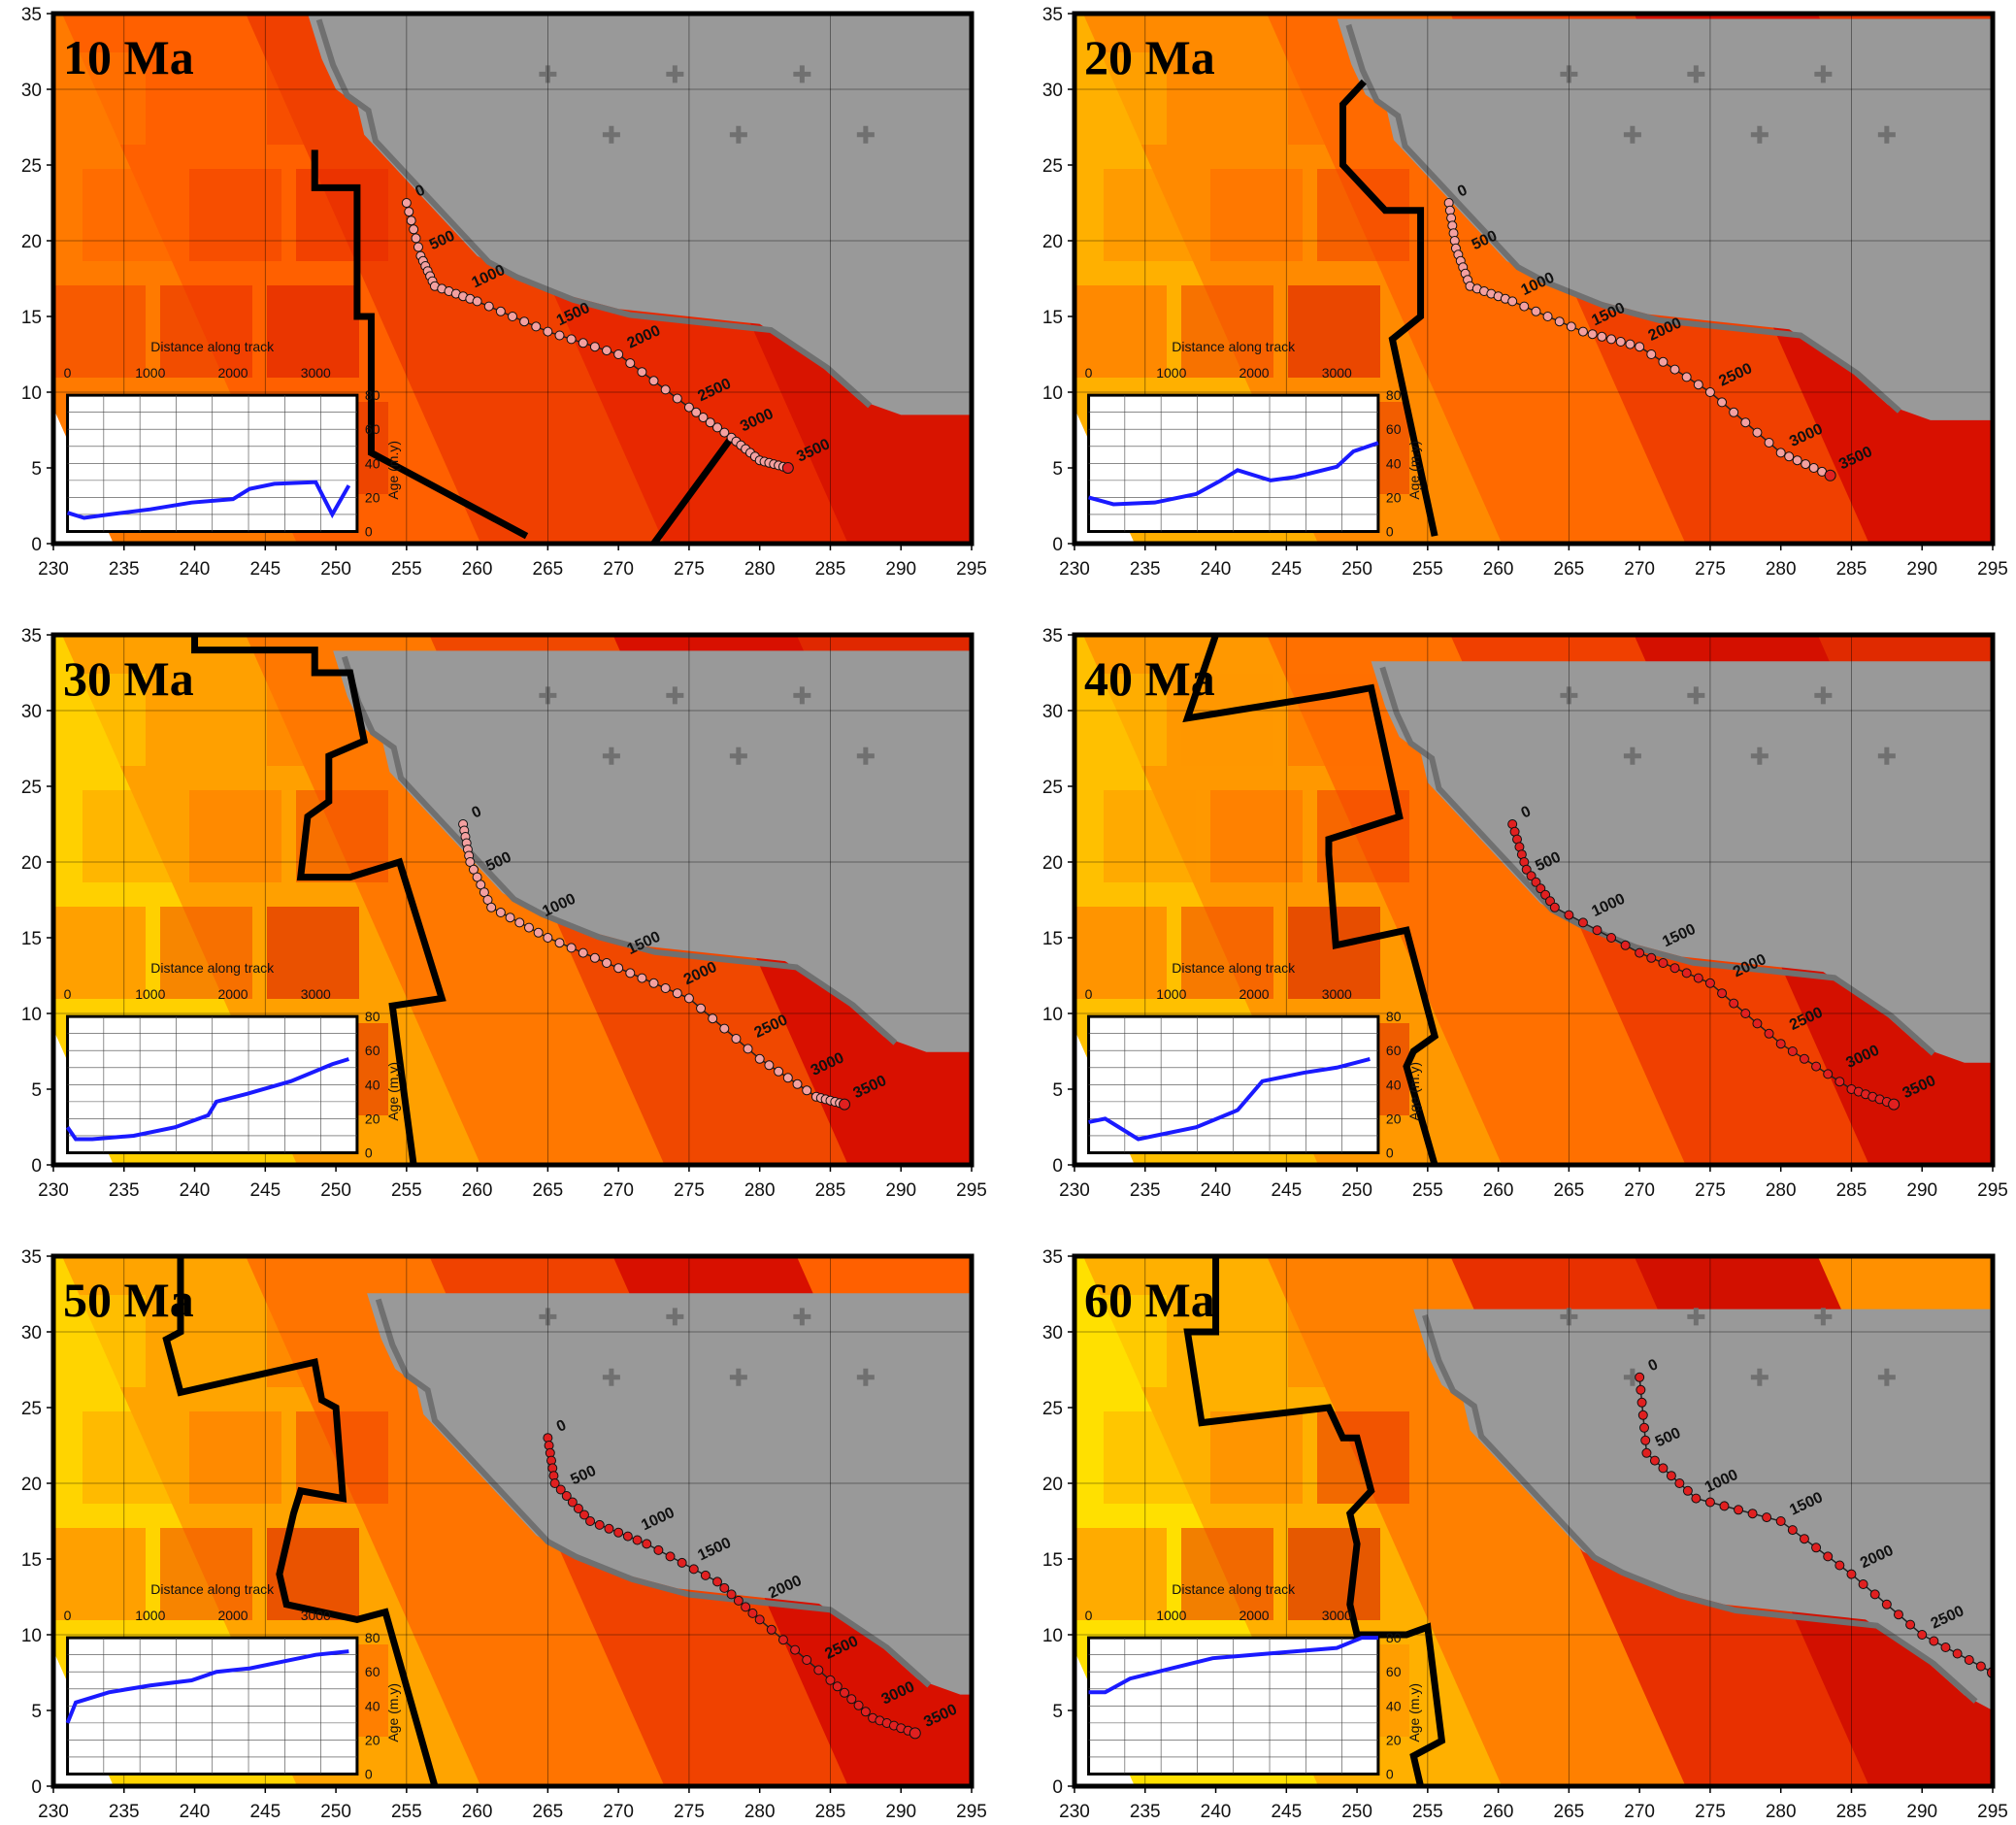 The height and width of the screenshot is (1825, 2016). What do you see at coordinates (1052, 1015) in the screenshot?
I see `y-tick-label: 10` at bounding box center [1052, 1015].